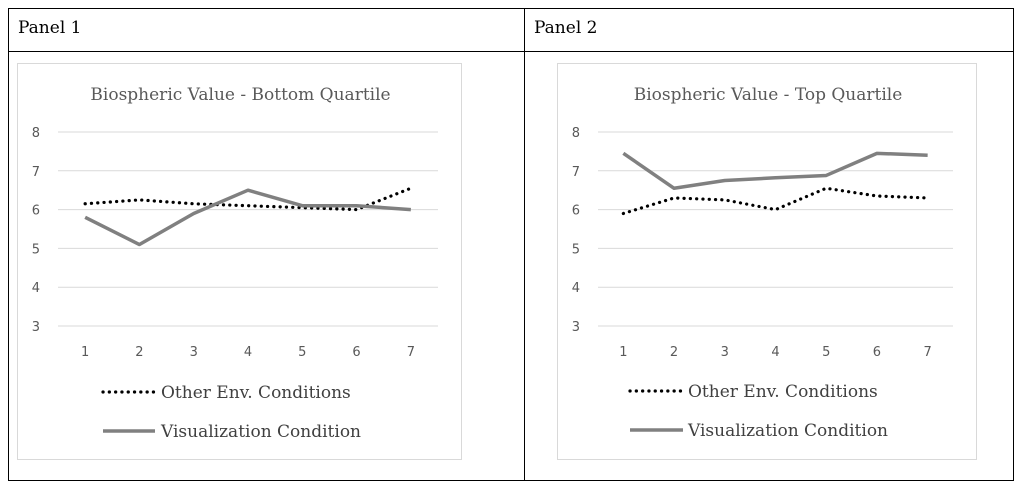  What do you see at coordinates (50, 28) in the screenshot?
I see `panel-1-label: Panel 1` at bounding box center [50, 28].